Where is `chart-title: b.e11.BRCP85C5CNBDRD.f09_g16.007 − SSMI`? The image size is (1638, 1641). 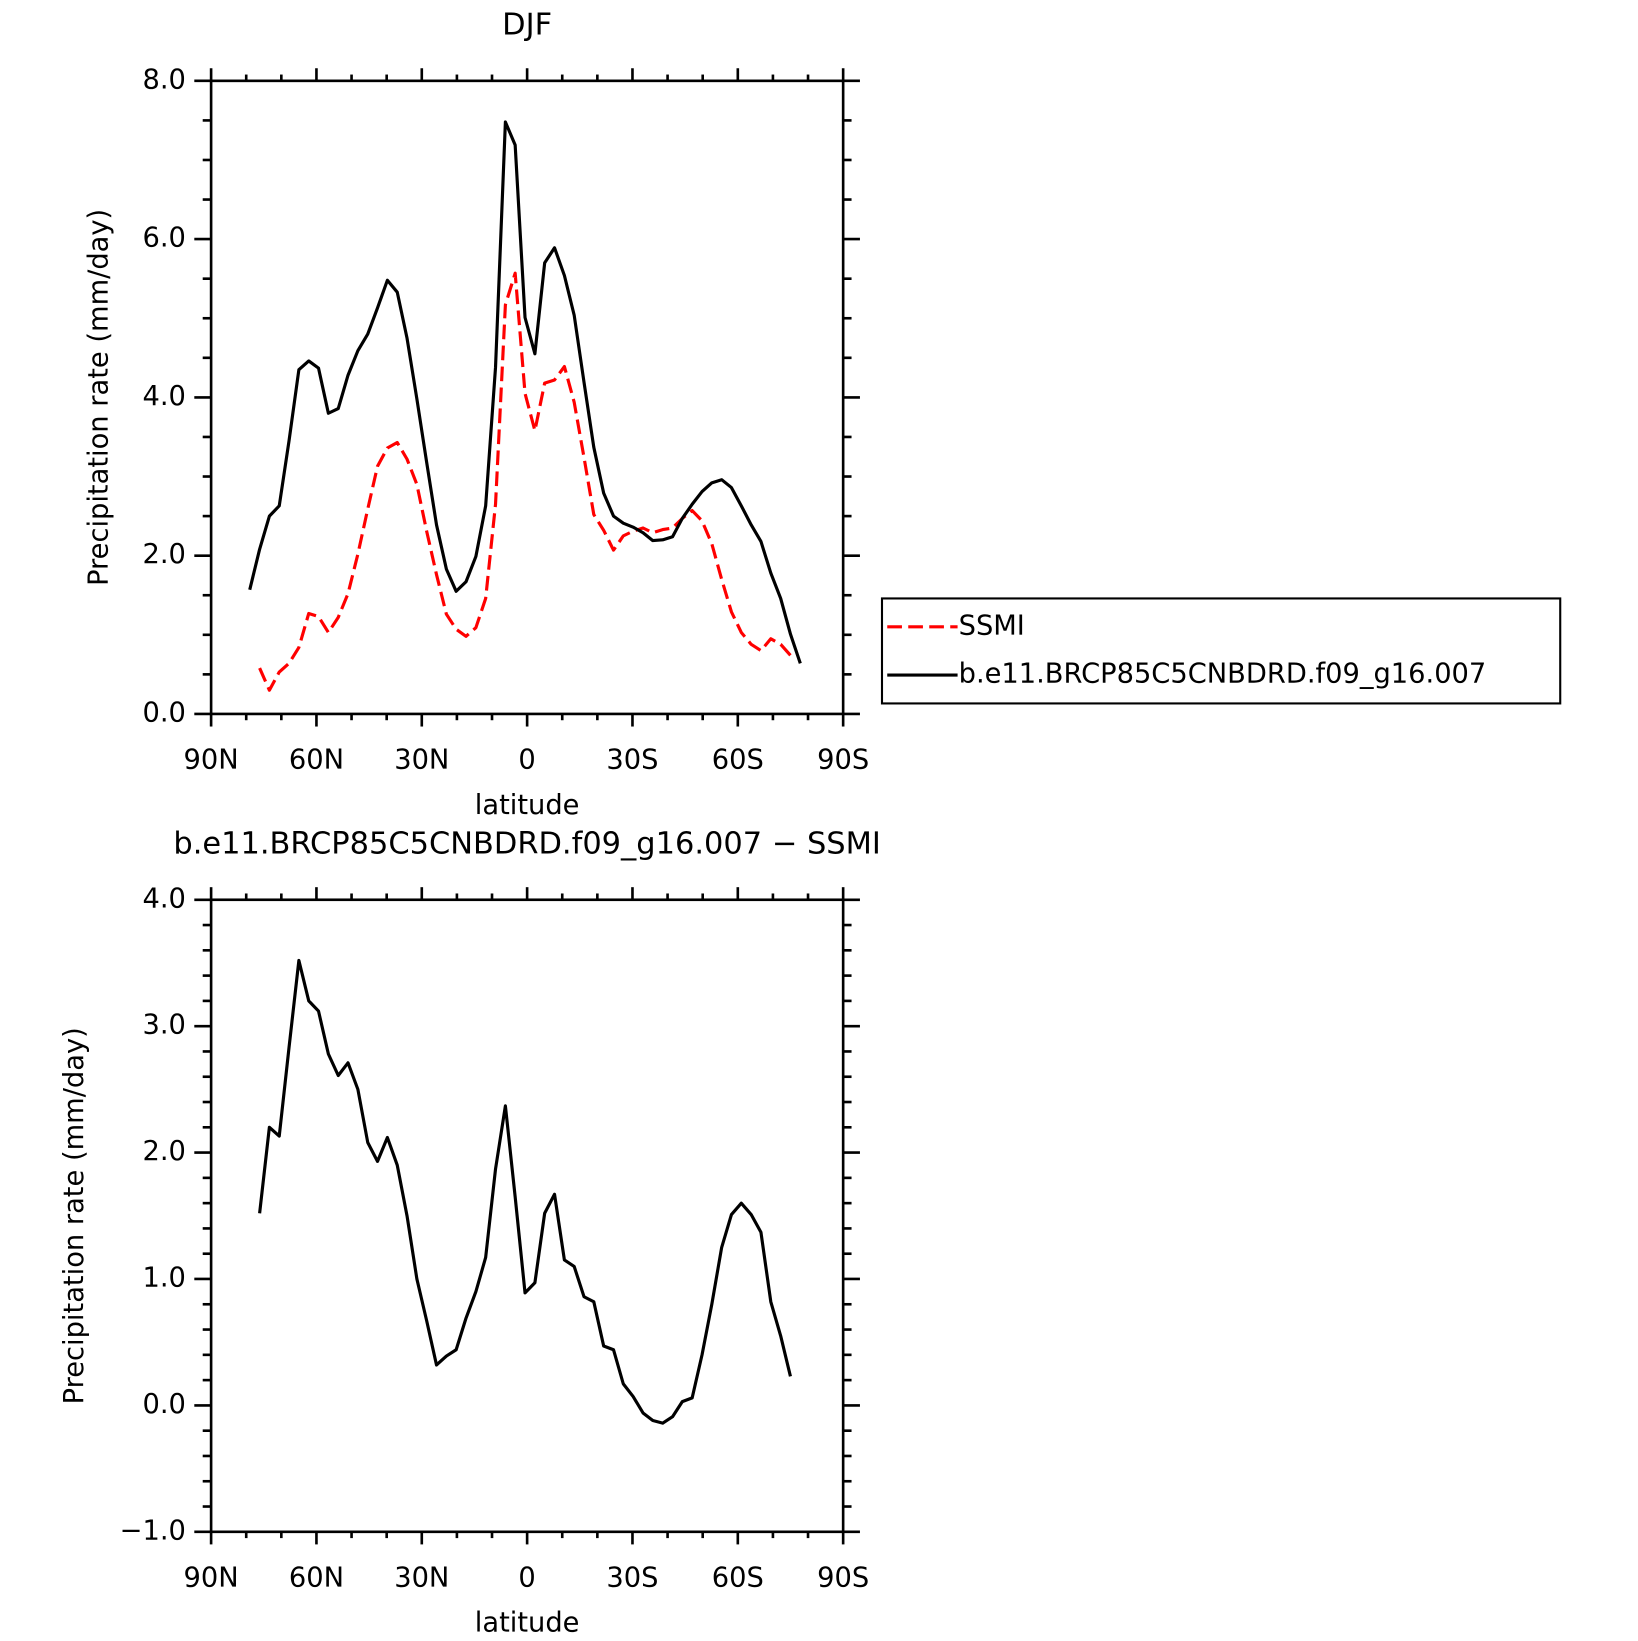 chart-title: b.e11.BRCP85C5CNBDRD.f09_g16.007 − SSMI is located at coordinates (526, 844).